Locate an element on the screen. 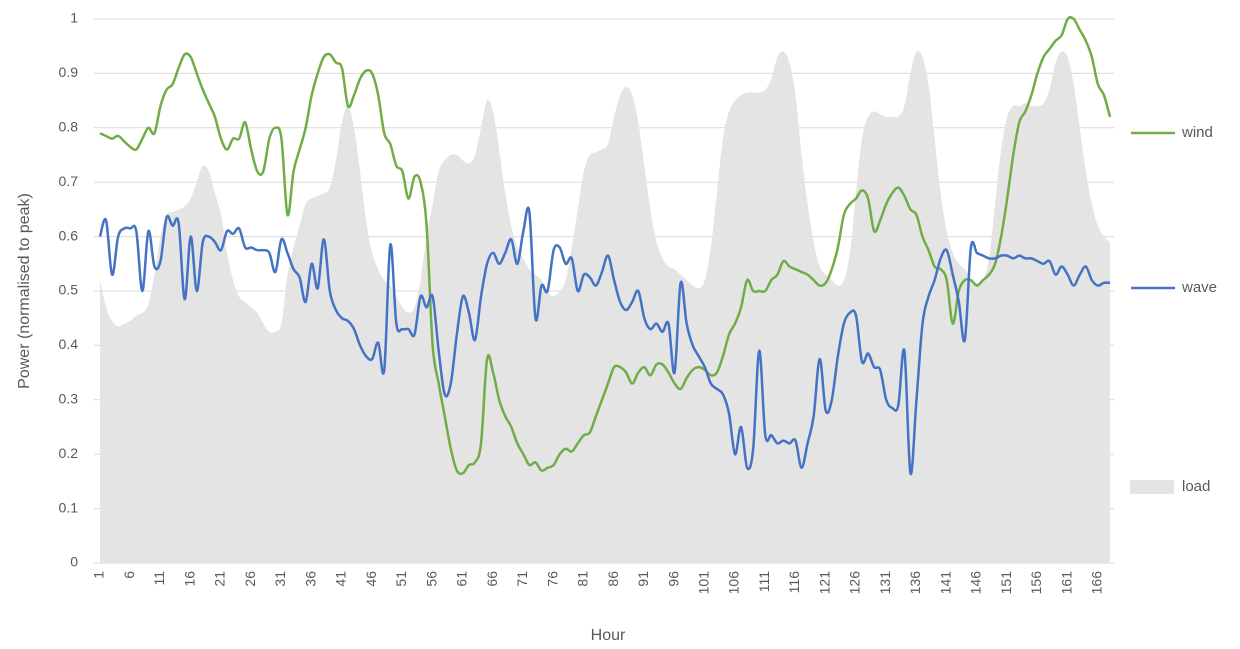  x-tick-label: 1 is located at coordinates (99, 575).